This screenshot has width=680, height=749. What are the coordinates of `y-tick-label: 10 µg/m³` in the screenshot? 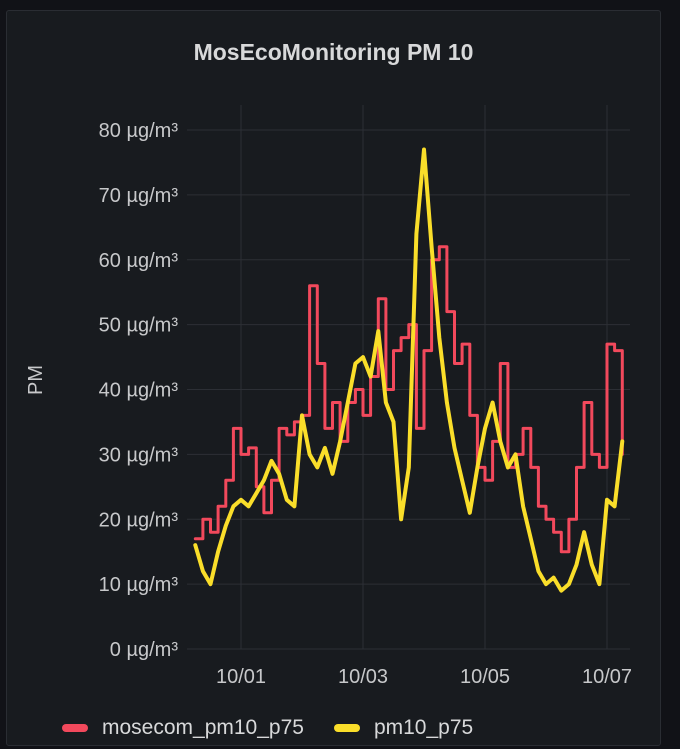 It's located at (139, 585).